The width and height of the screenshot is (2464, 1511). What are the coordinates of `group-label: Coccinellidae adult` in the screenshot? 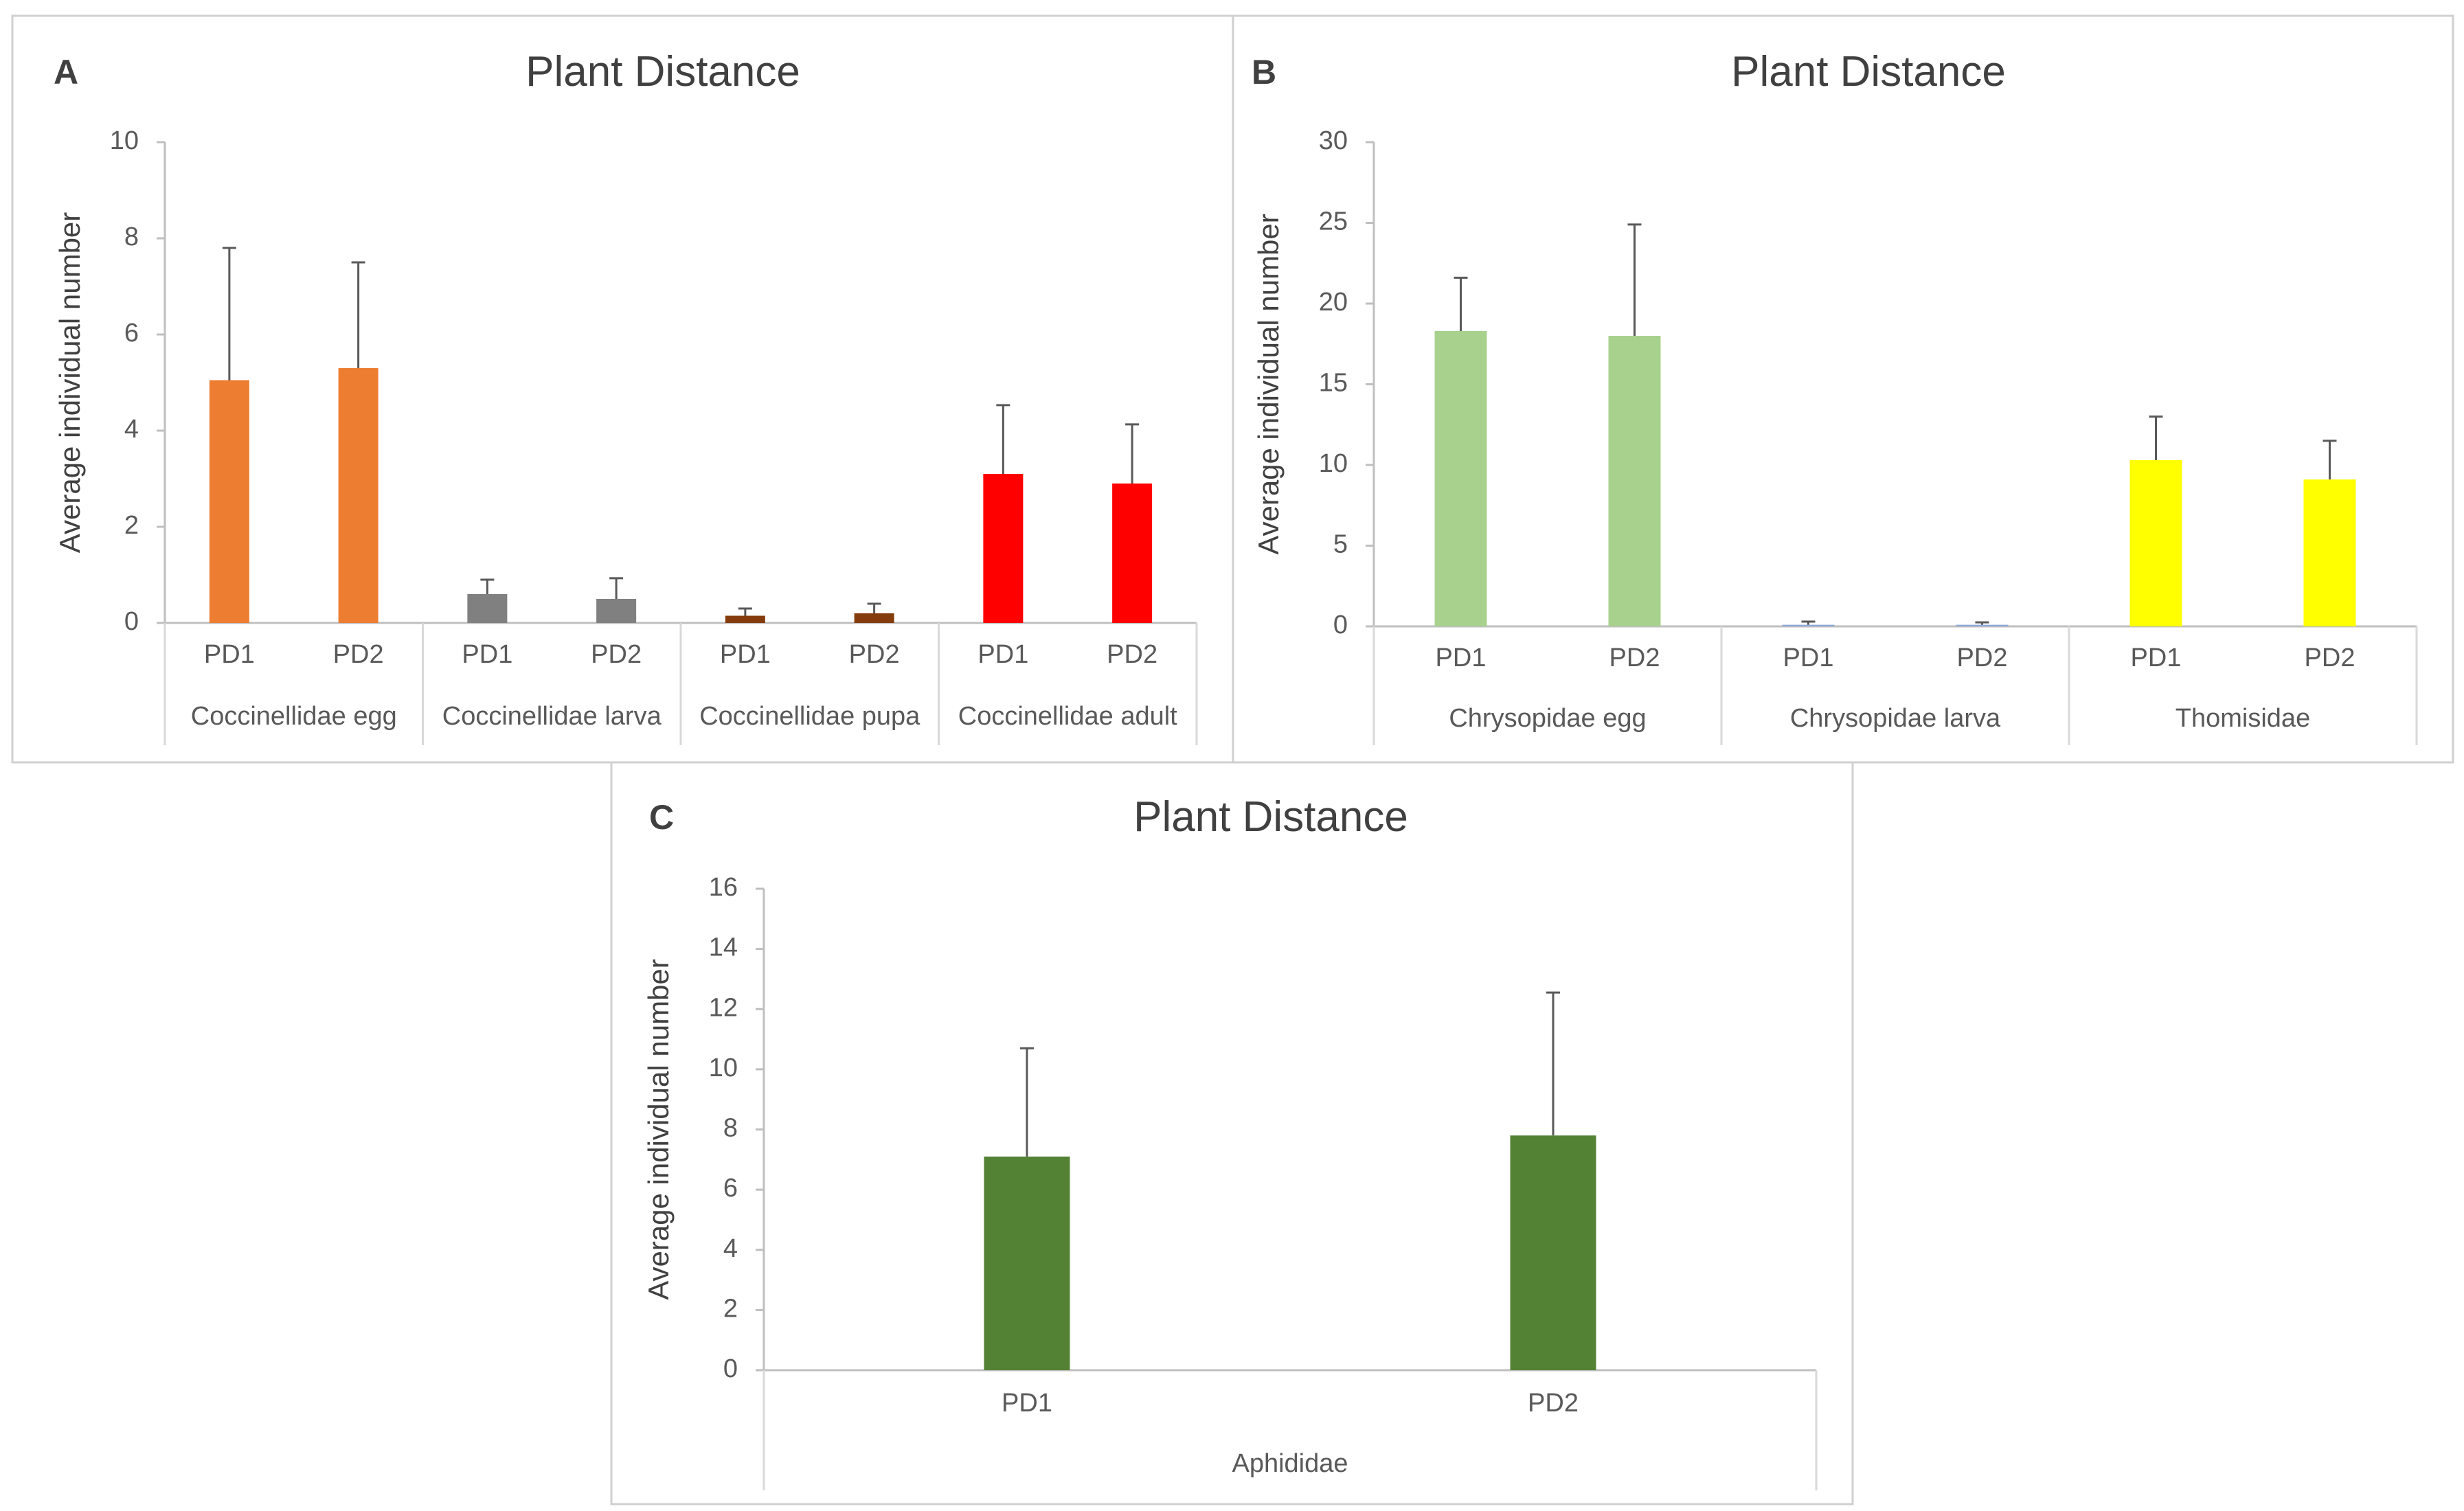 It's located at (1067, 716).